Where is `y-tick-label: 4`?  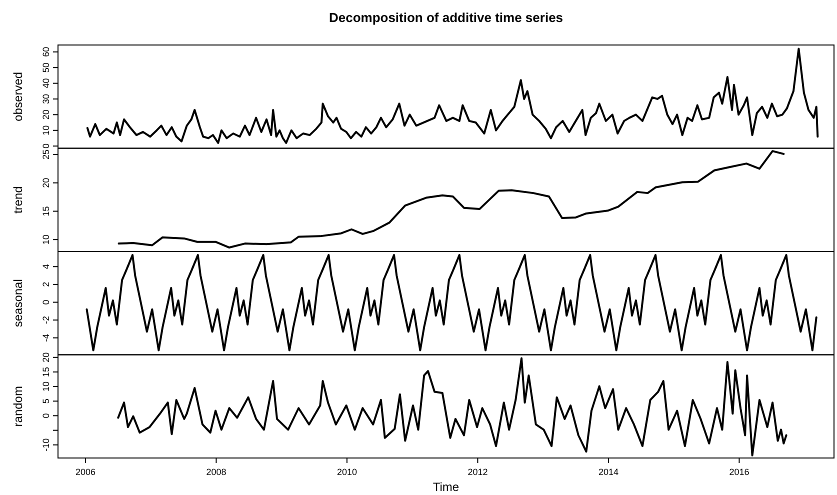
y-tick-label: 4 is located at coordinates (46, 267).